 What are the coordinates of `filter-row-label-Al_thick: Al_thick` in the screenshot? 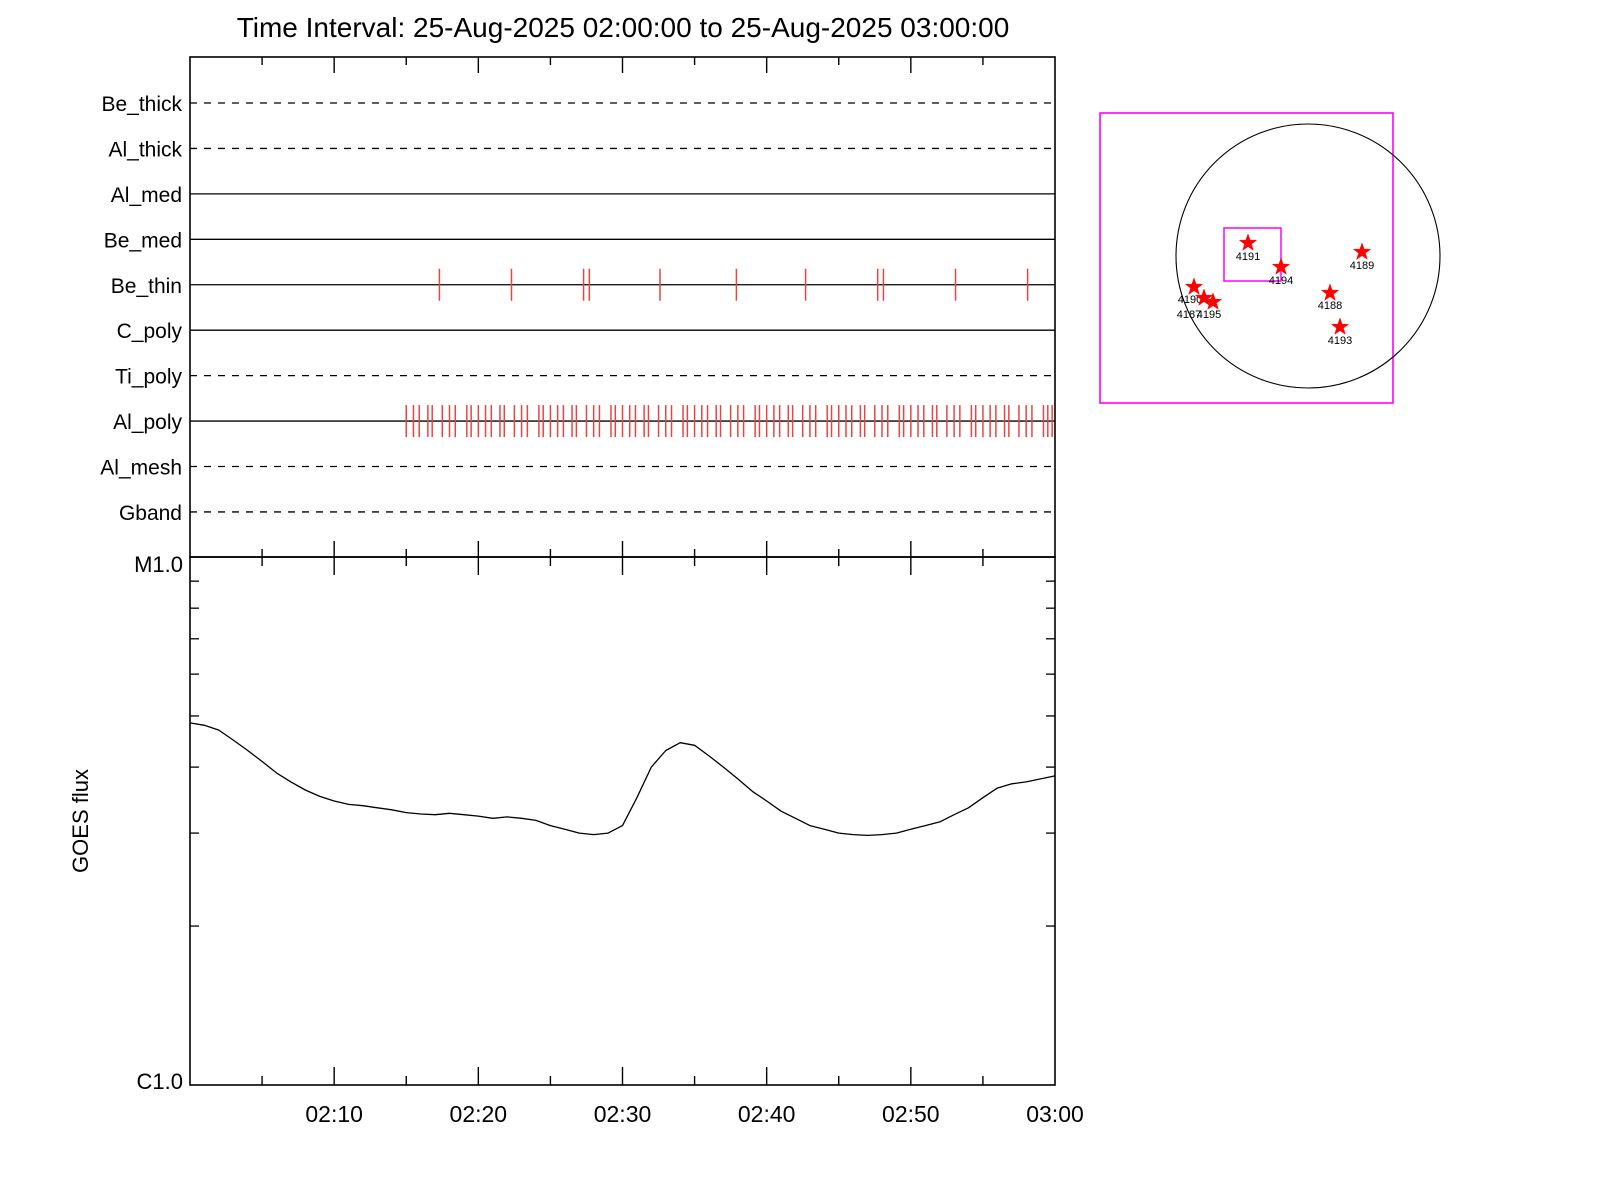 It's located at (145, 149).